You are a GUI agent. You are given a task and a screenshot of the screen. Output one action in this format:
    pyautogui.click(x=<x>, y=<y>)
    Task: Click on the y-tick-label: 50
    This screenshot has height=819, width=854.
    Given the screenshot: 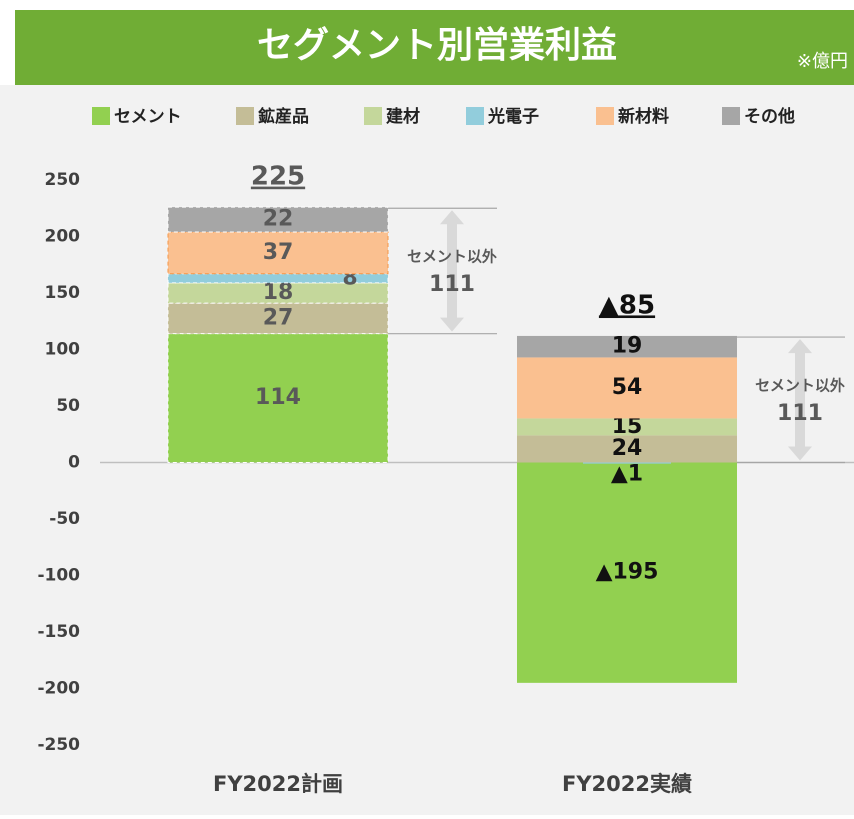 What is the action you would take?
    pyautogui.click(x=68, y=406)
    